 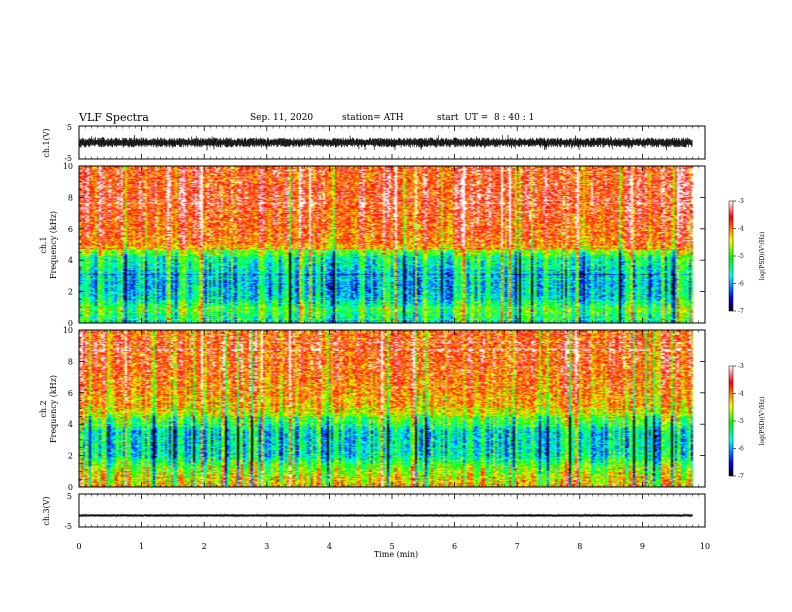 I want to click on time-tick-label: 0, so click(x=78, y=546).